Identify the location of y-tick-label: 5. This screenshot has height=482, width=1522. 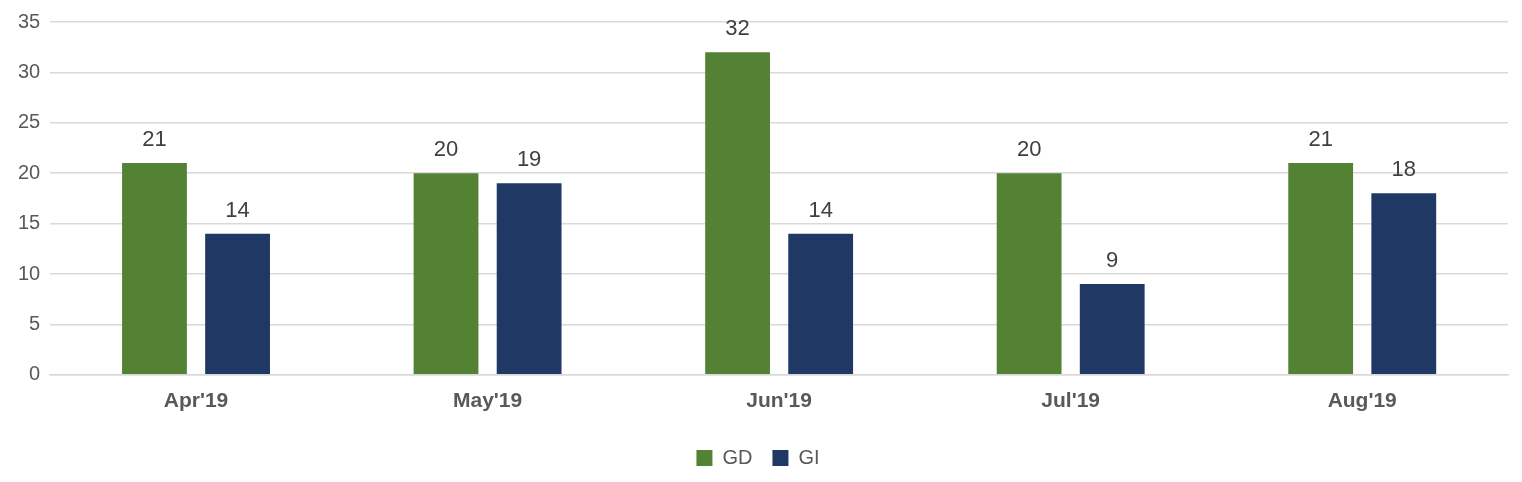
(35, 322).